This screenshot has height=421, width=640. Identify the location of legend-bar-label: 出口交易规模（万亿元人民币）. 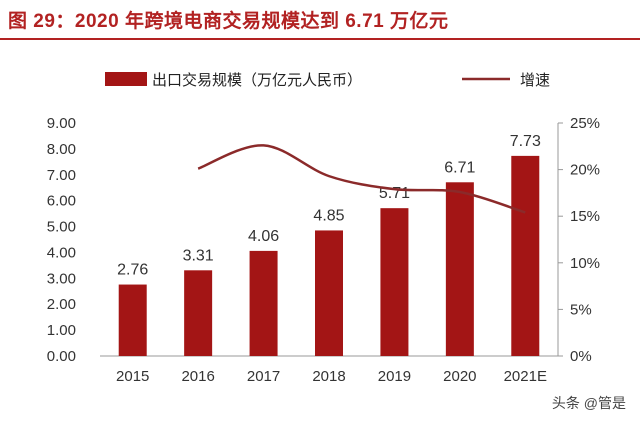
(257, 80).